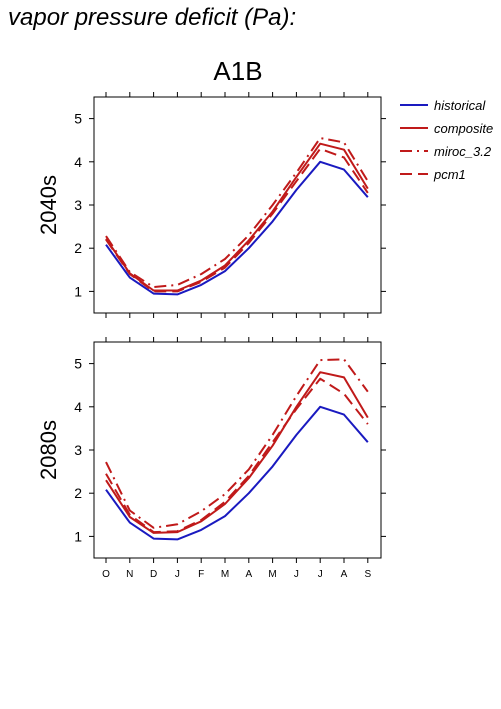  What do you see at coordinates (463, 151) in the screenshot?
I see `legend-label: miroc_3.2` at bounding box center [463, 151].